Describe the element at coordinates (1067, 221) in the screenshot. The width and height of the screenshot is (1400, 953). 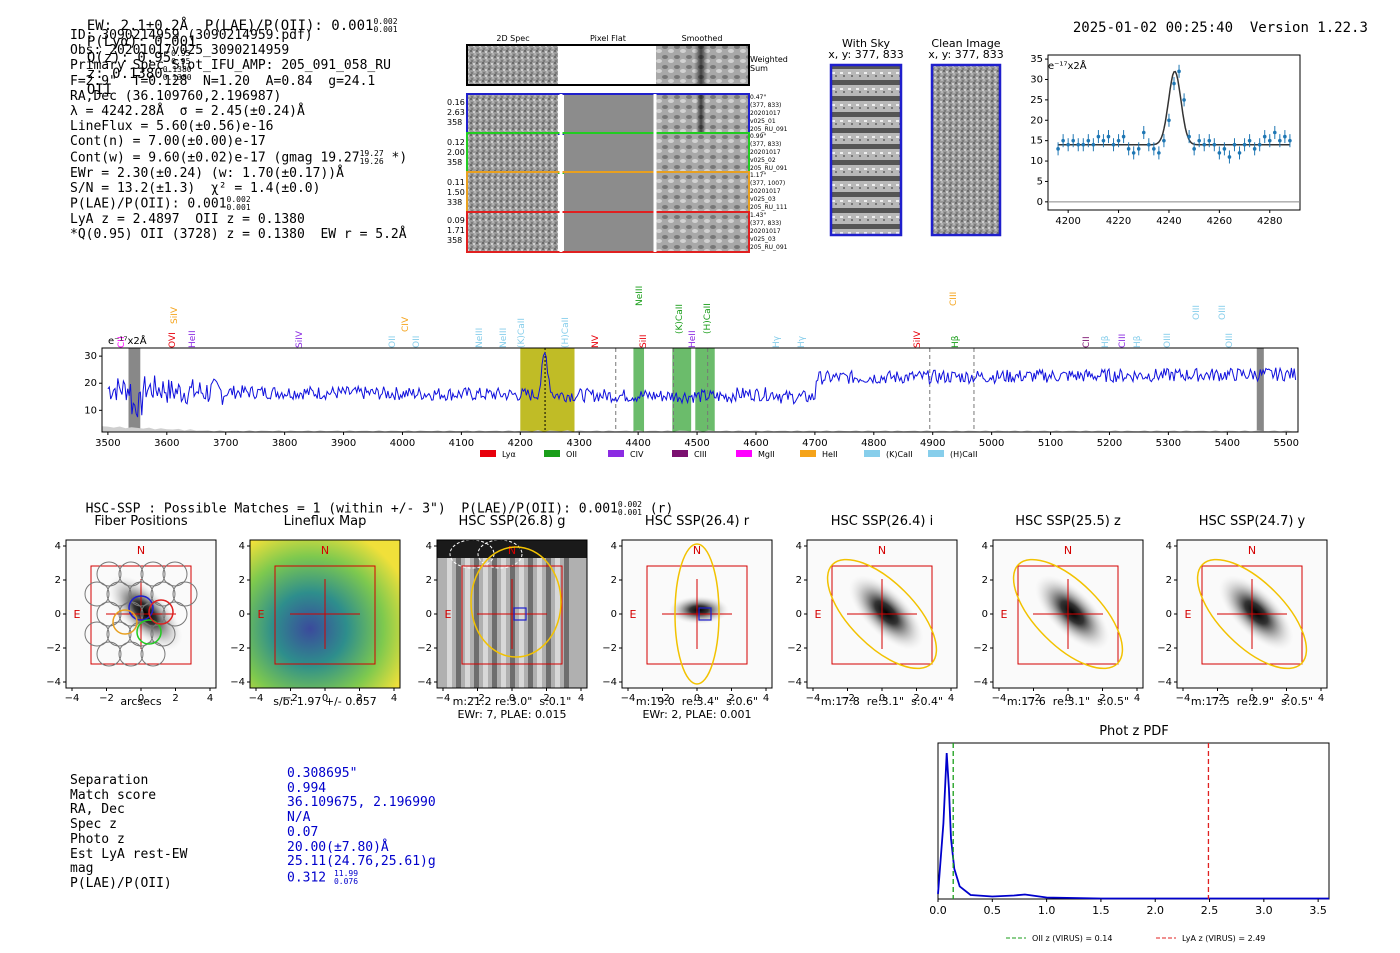
I see `zoom-xtick-label: 4200` at that location.